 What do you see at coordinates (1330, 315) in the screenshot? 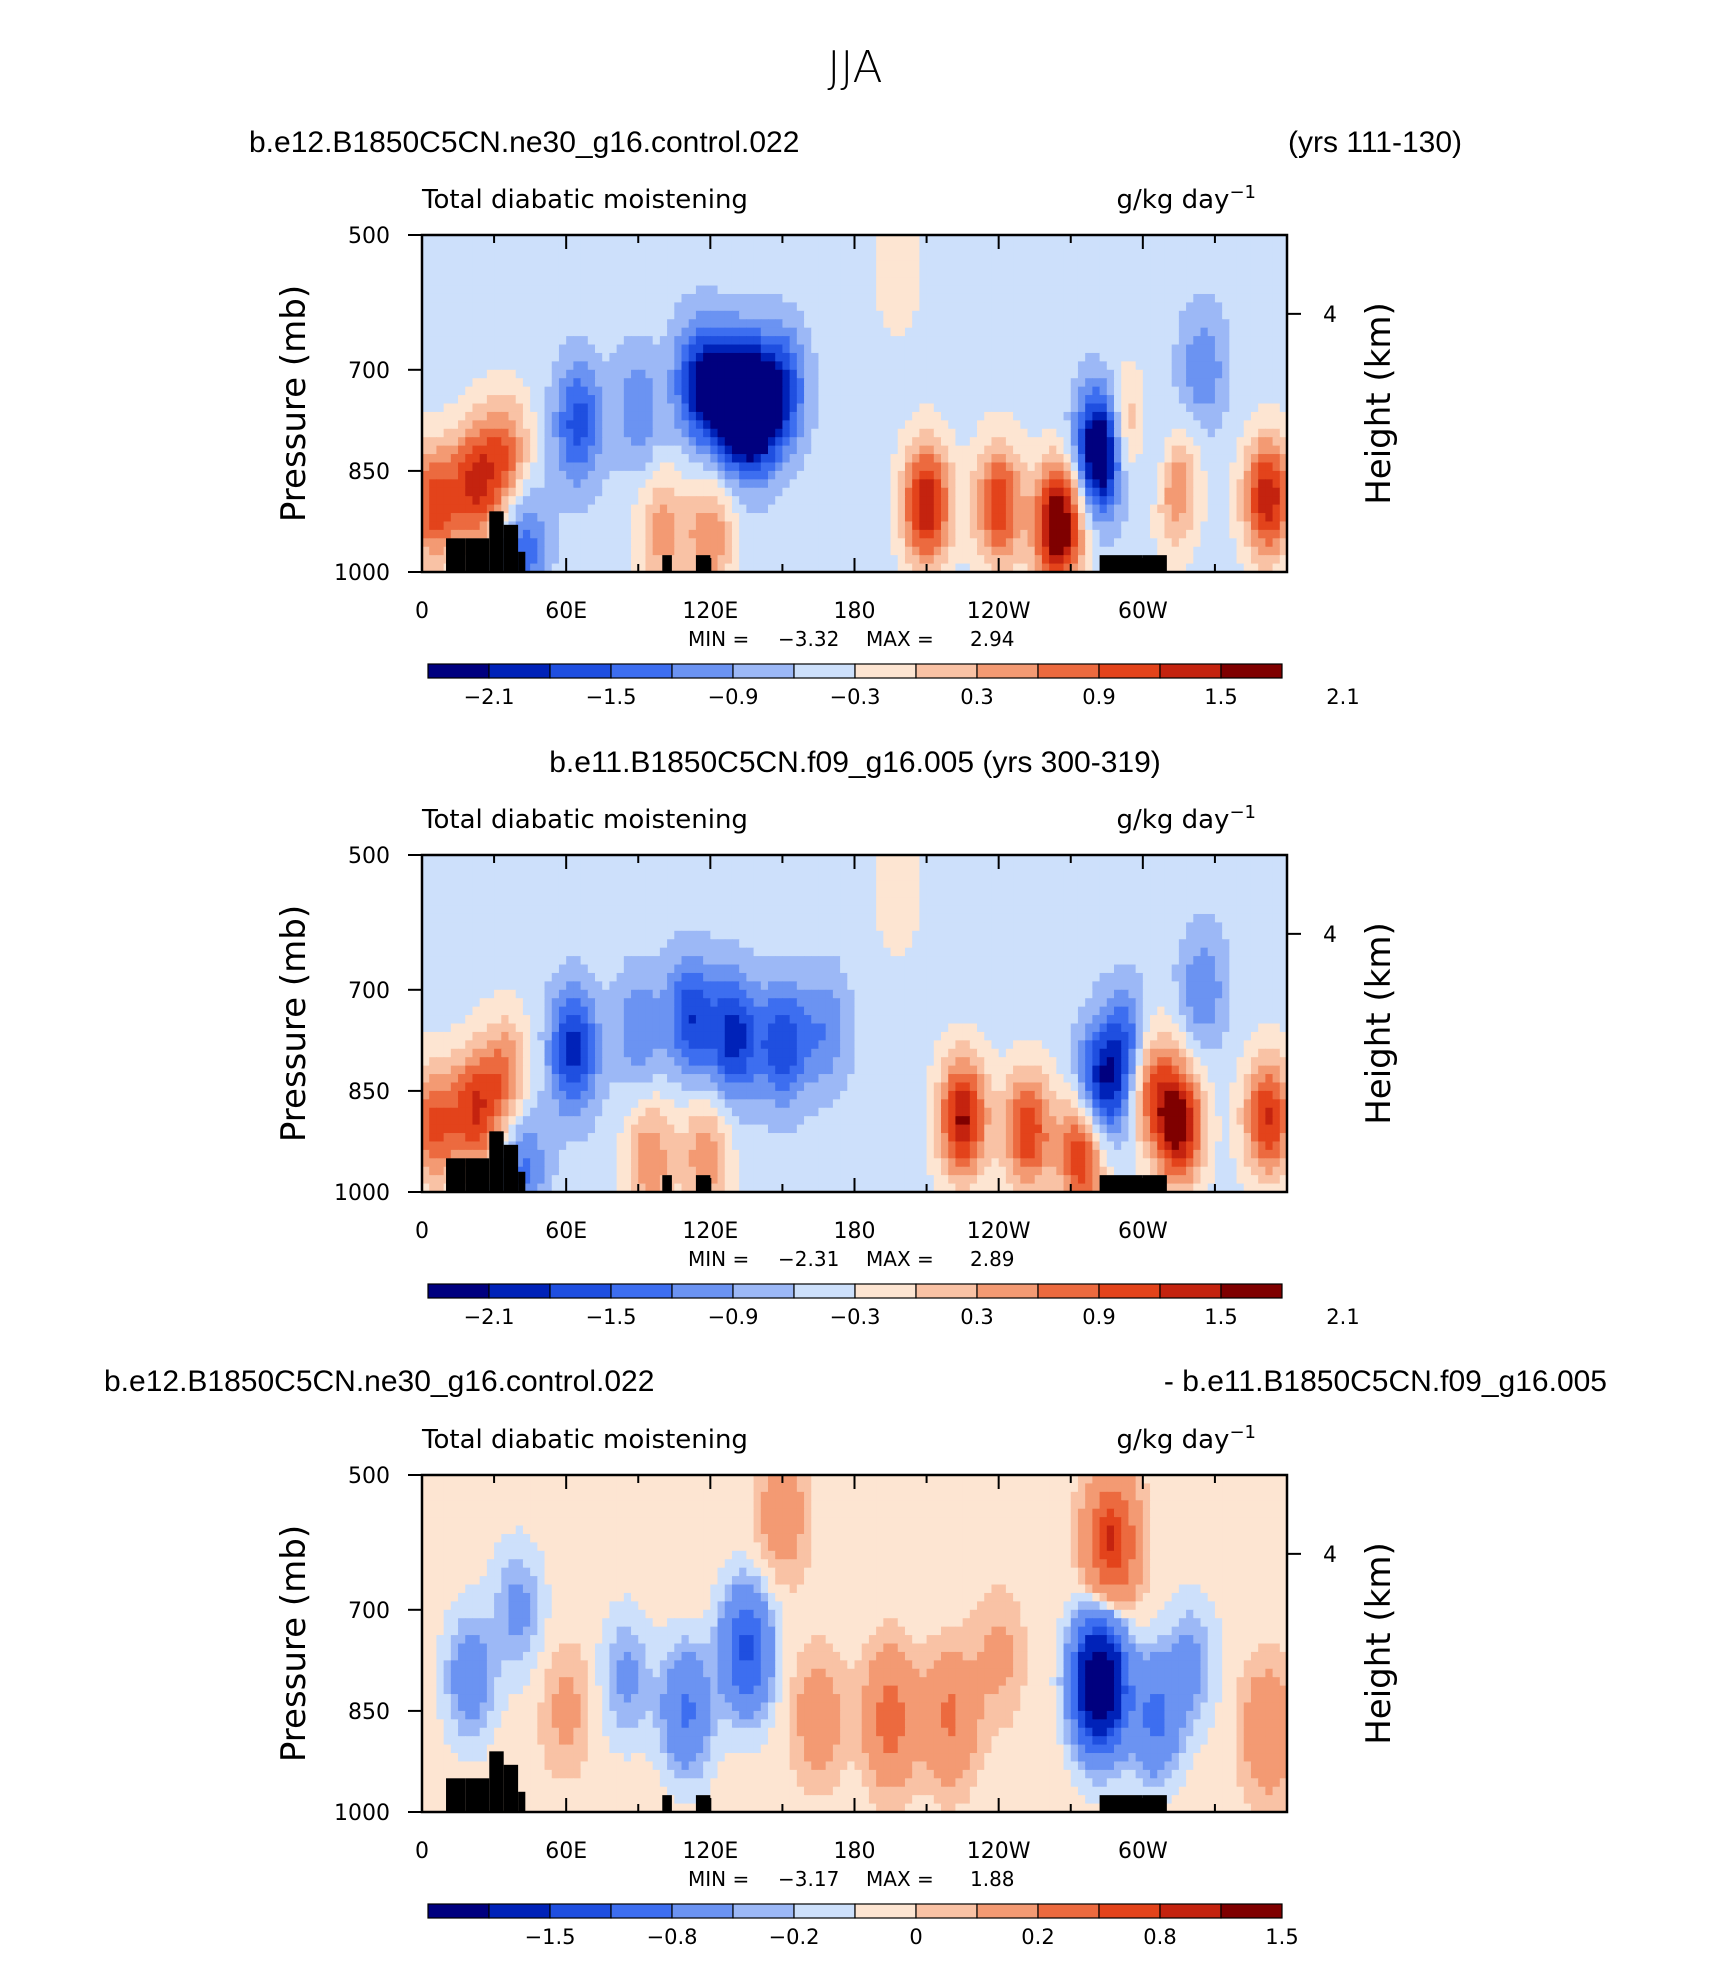
I see `y2-tick-label: 4` at bounding box center [1330, 315].